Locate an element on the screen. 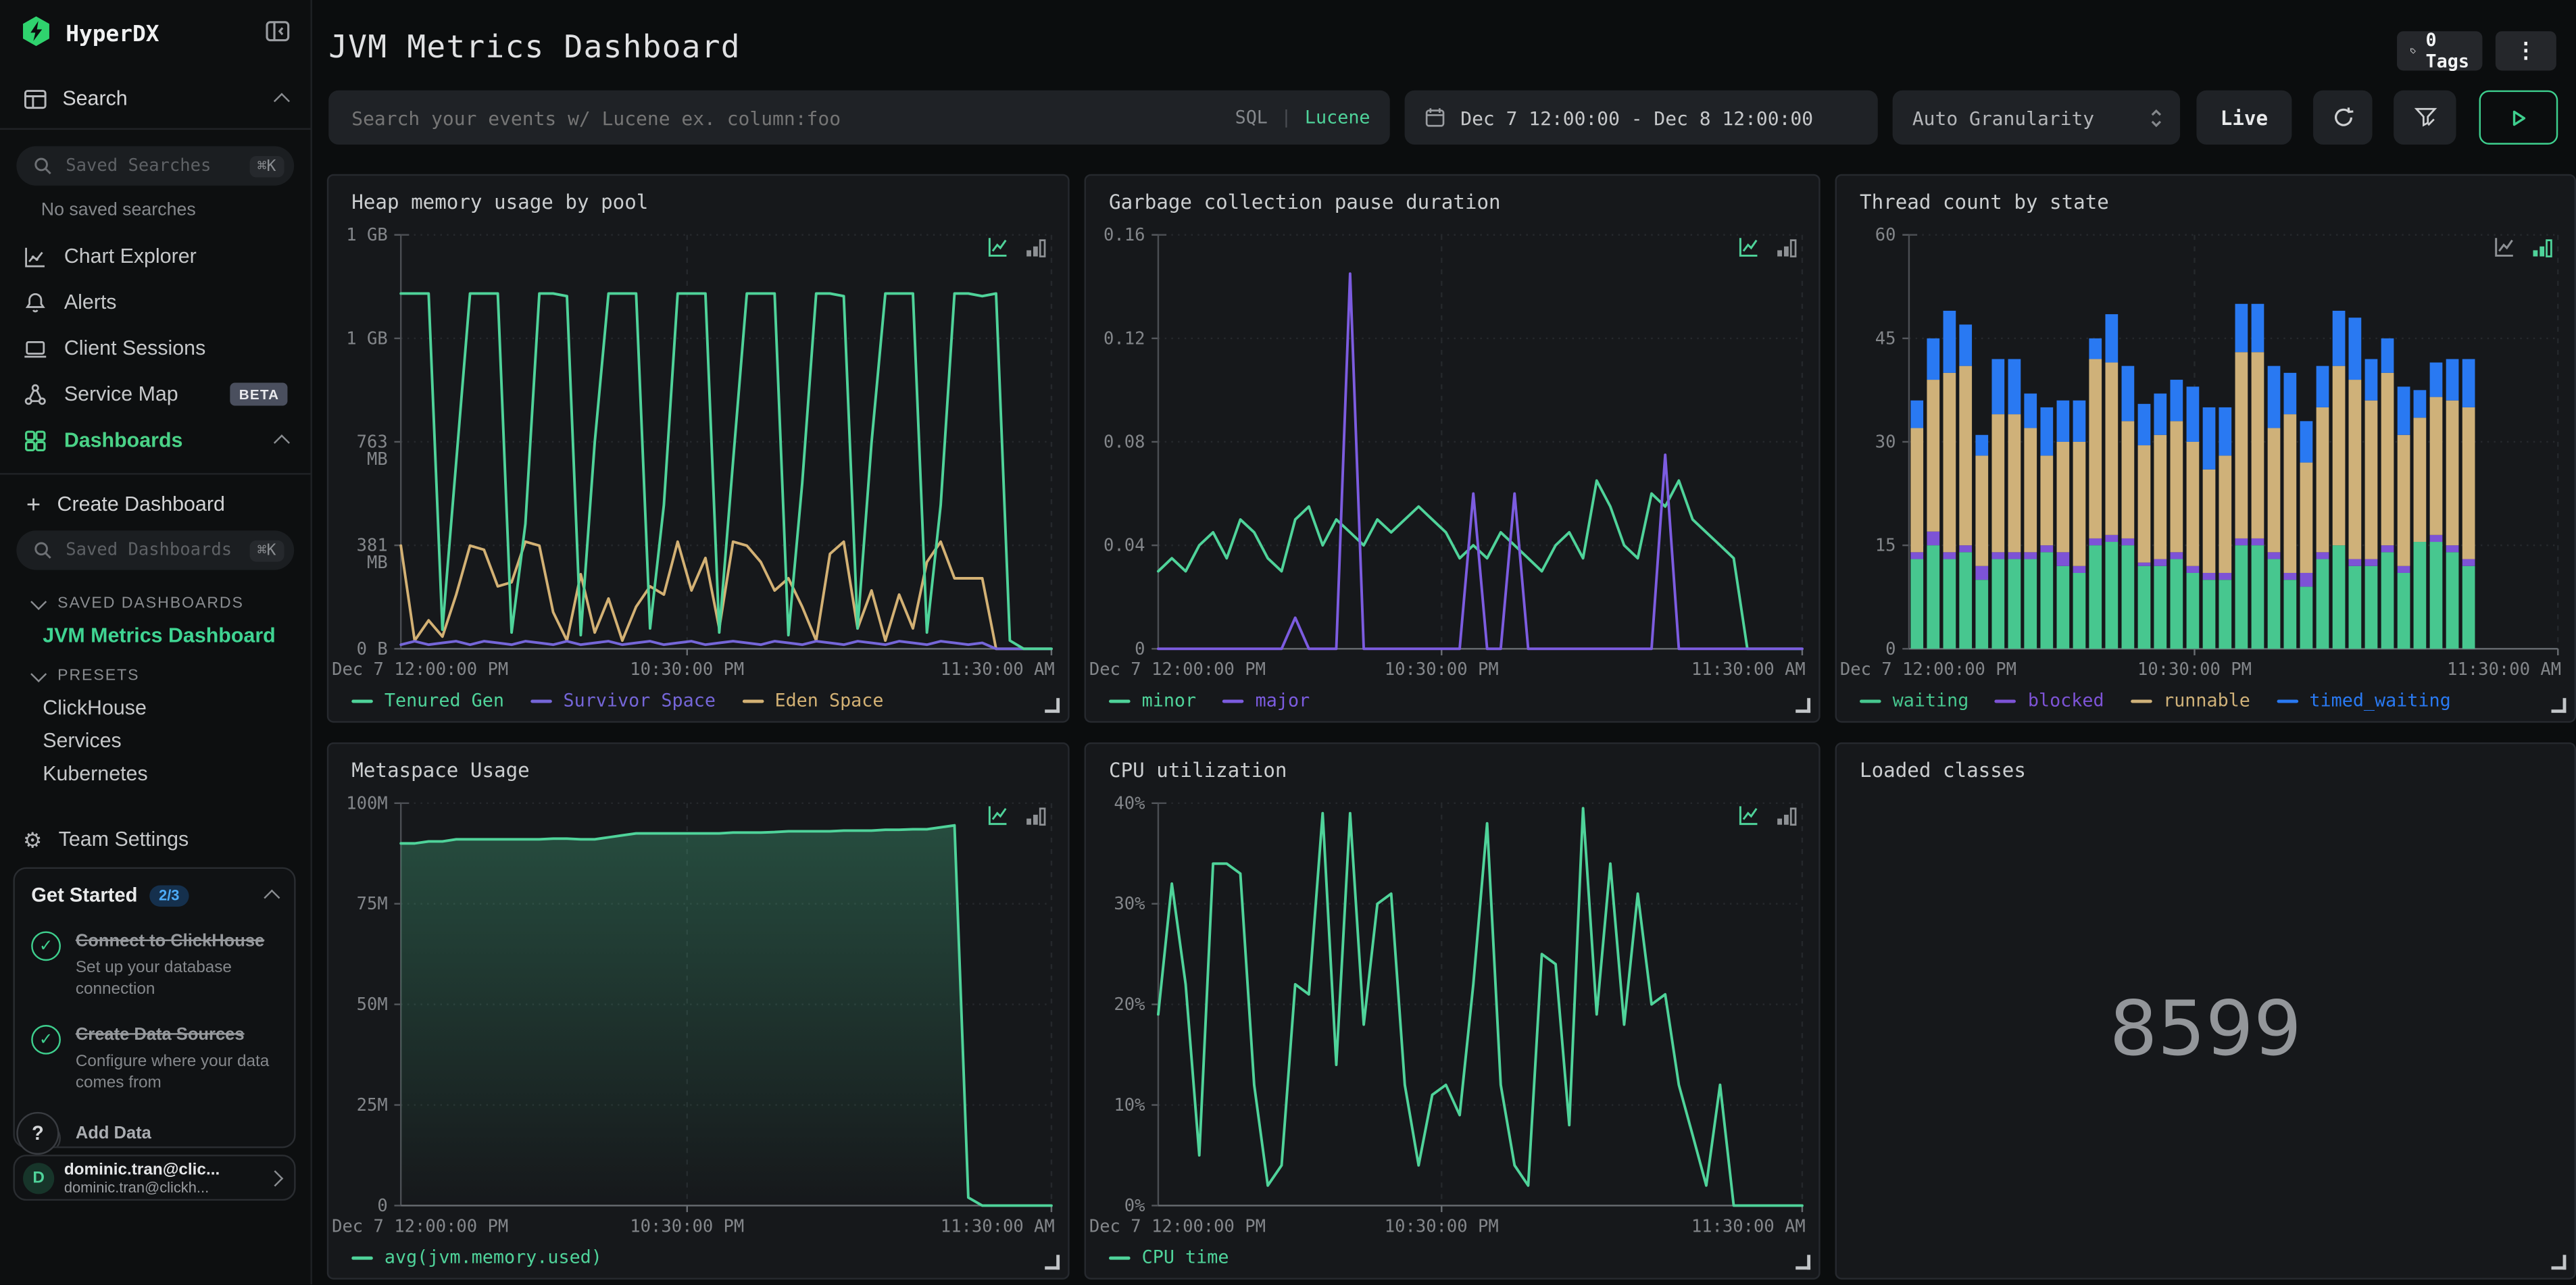 Image resolution: width=2576 pixels, height=1285 pixels. page-title: JVM Metrics Dashboard is located at coordinates (535, 48).